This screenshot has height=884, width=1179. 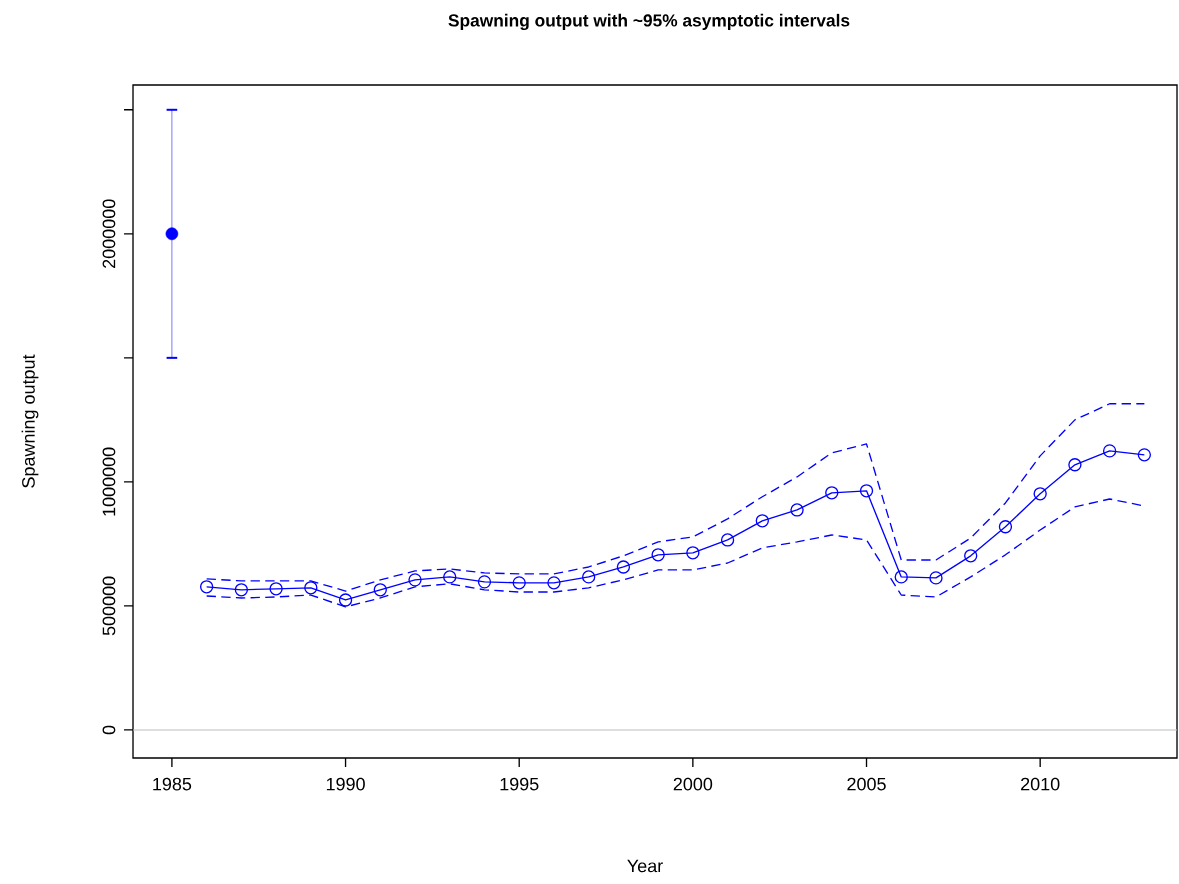 I want to click on y-tick-label: 0, so click(x=109, y=730).